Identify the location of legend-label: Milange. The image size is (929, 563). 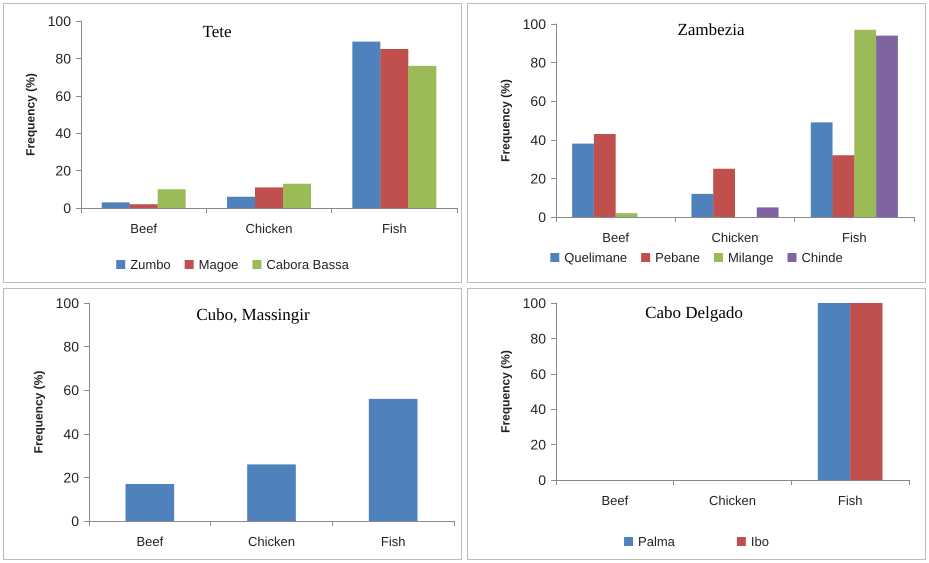
(751, 257).